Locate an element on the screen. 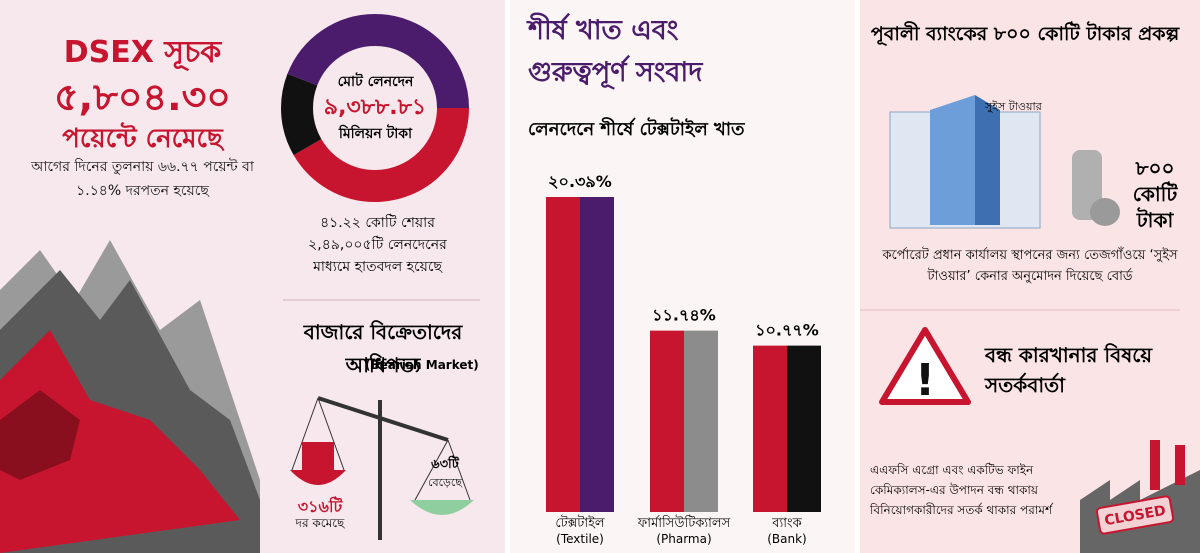 The width and height of the screenshot is (1200, 553). declined-count: ৩১৬টি is located at coordinates (320, 506).